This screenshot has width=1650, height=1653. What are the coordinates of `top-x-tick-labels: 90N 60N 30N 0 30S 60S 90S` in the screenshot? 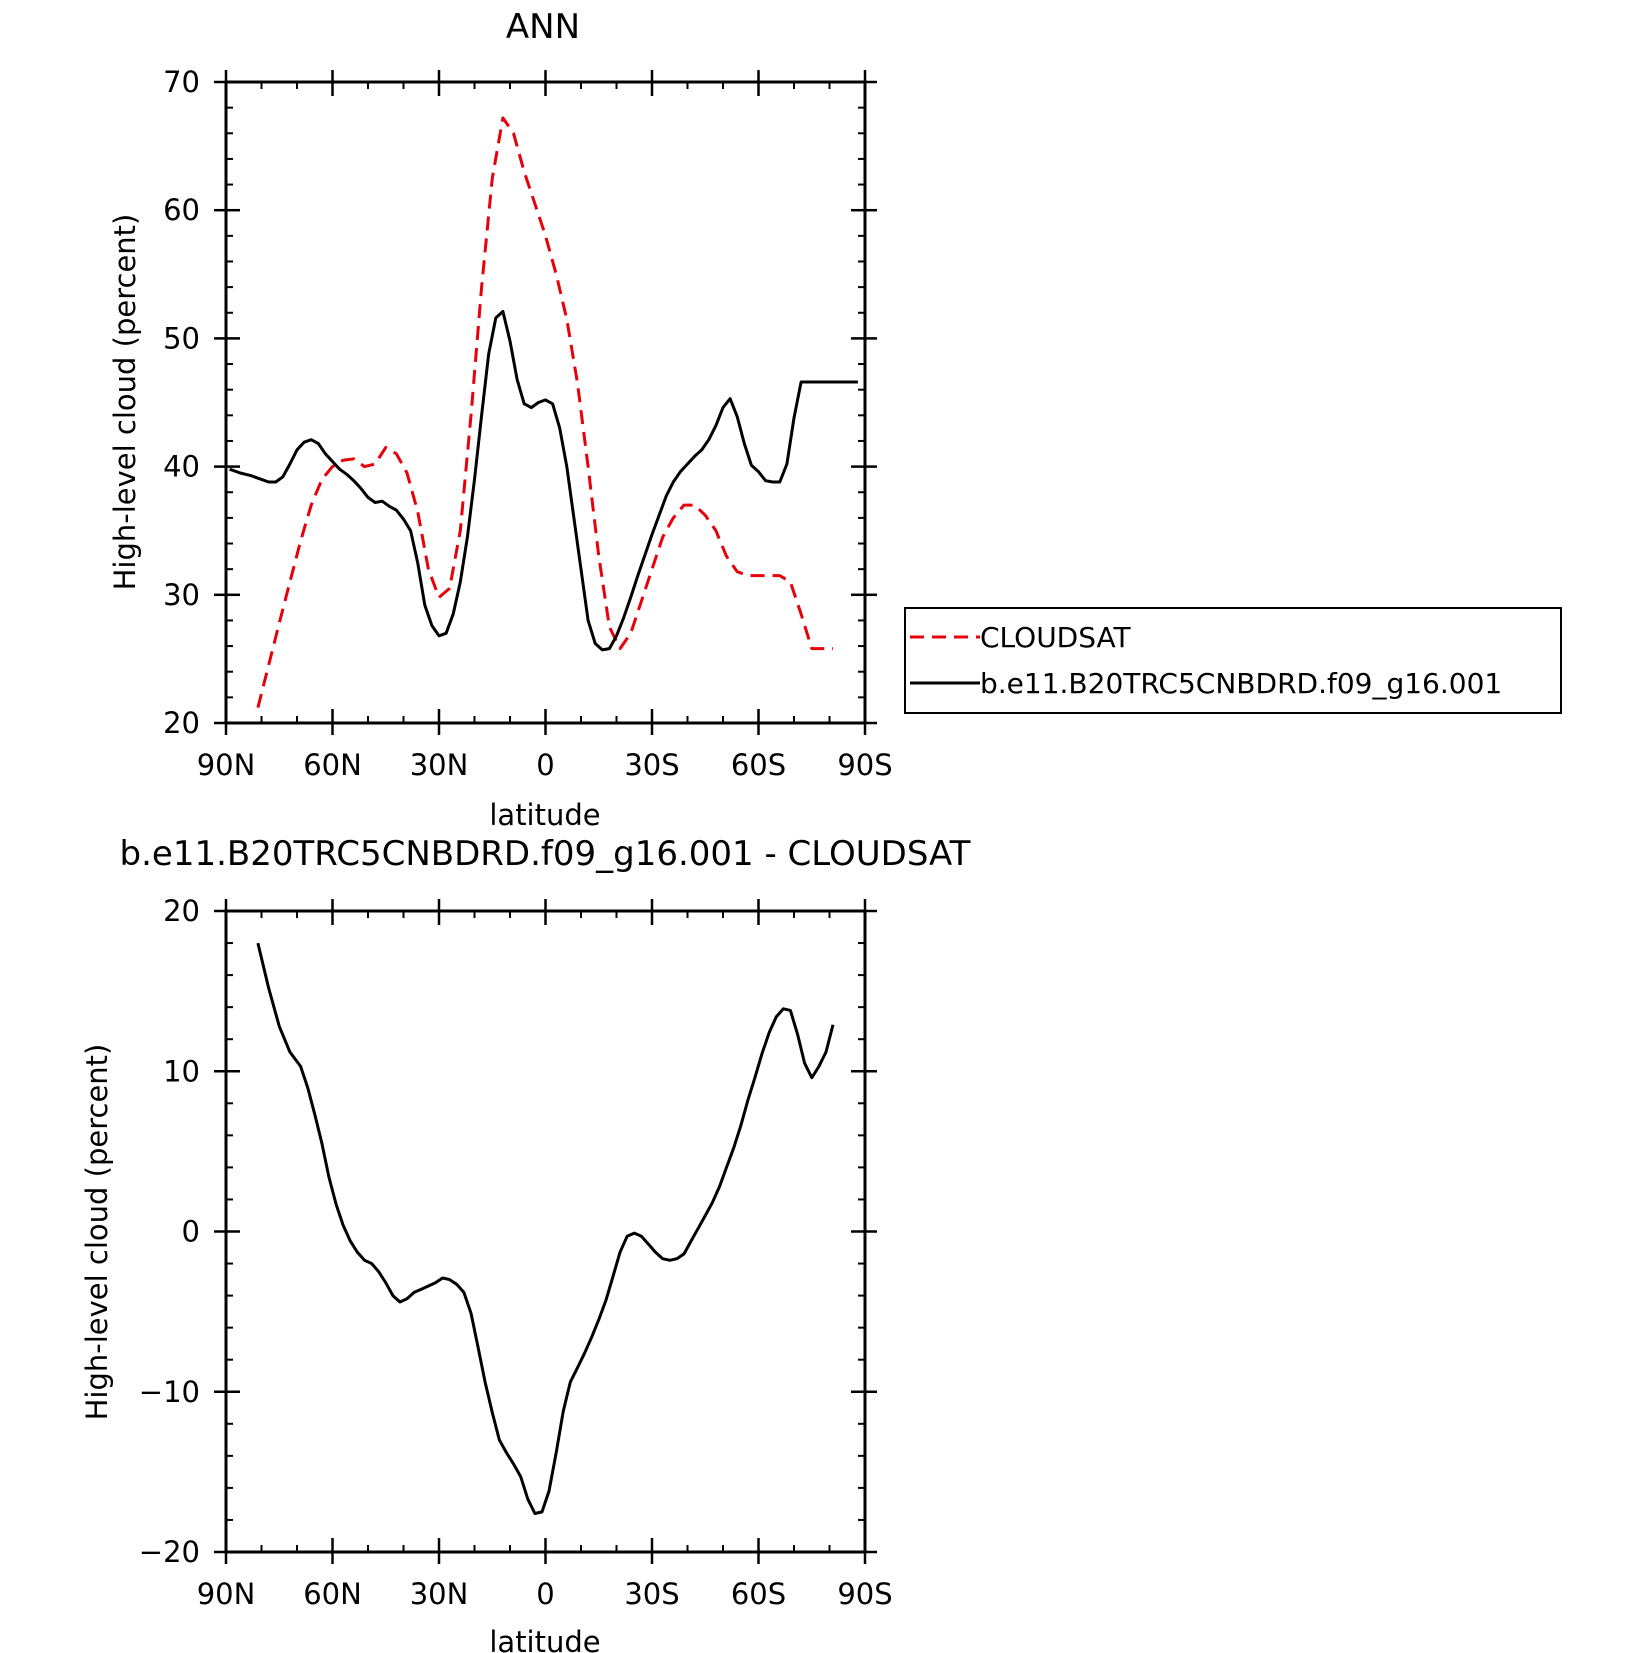 It's located at (545, 765).